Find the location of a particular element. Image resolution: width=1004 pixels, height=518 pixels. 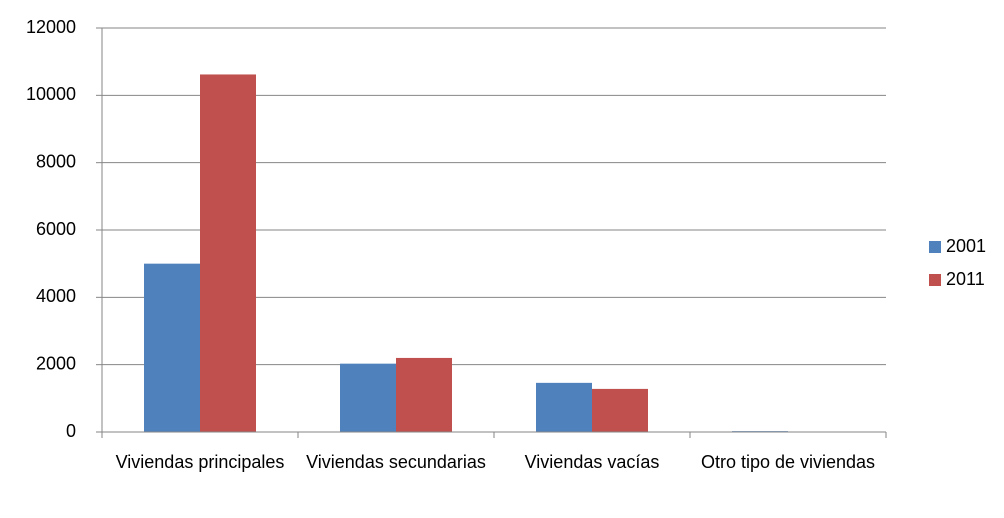

legend-label: 2001 is located at coordinates (966, 246).